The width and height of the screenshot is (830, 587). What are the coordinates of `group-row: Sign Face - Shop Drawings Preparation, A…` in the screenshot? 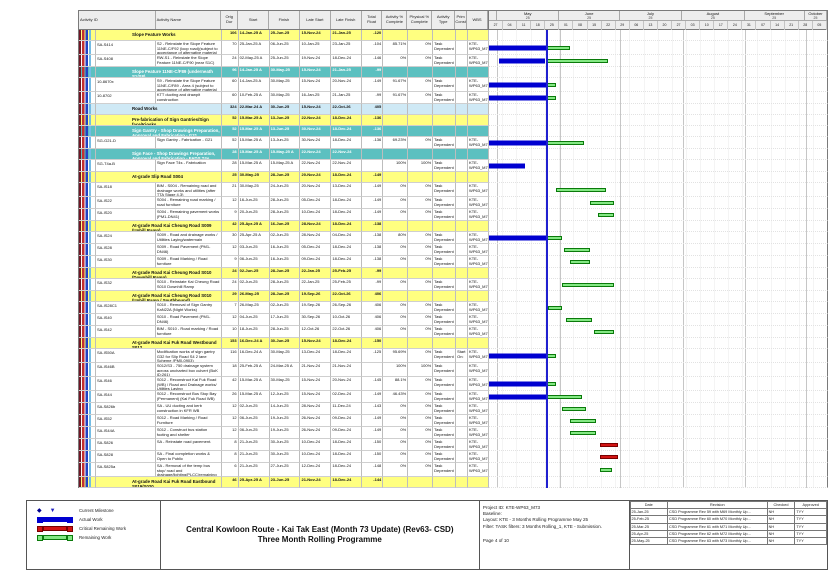 It's located at (453, 154).